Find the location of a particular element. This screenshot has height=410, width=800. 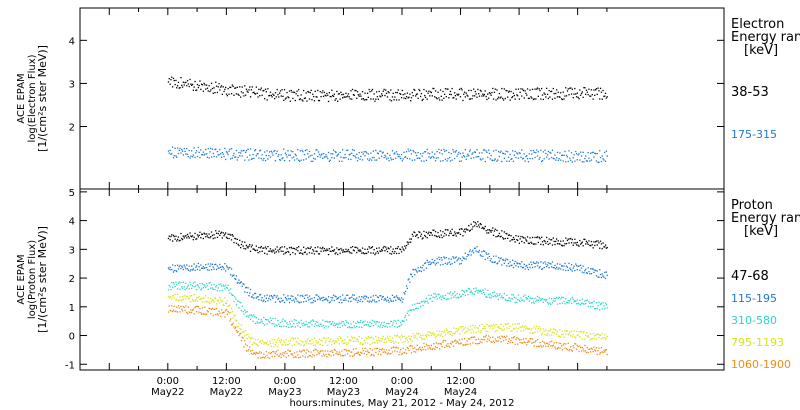

proton-legend-795-1193: 795-1193 is located at coordinates (757, 342).